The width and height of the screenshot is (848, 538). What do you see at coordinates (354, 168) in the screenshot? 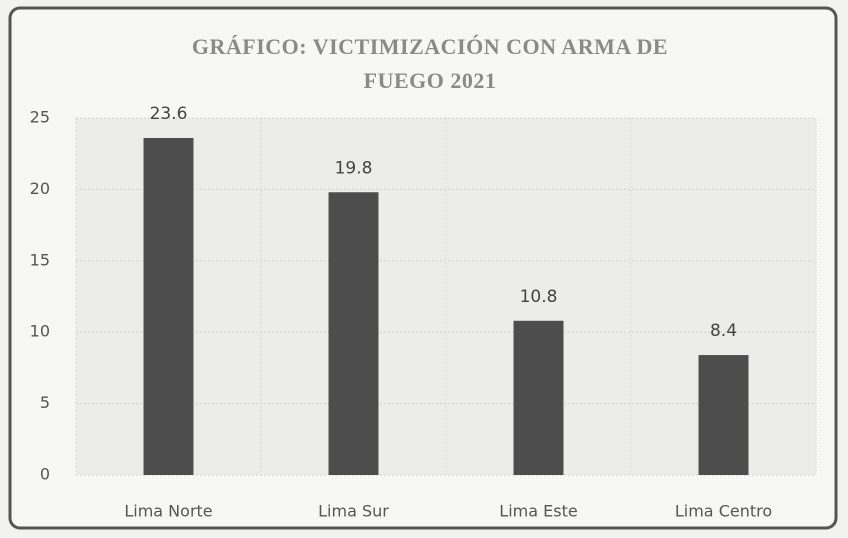
I see `data-label: 19.8` at bounding box center [354, 168].